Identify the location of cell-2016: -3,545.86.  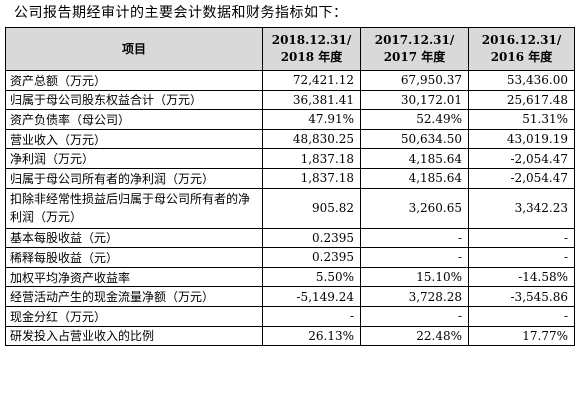
(521, 296).